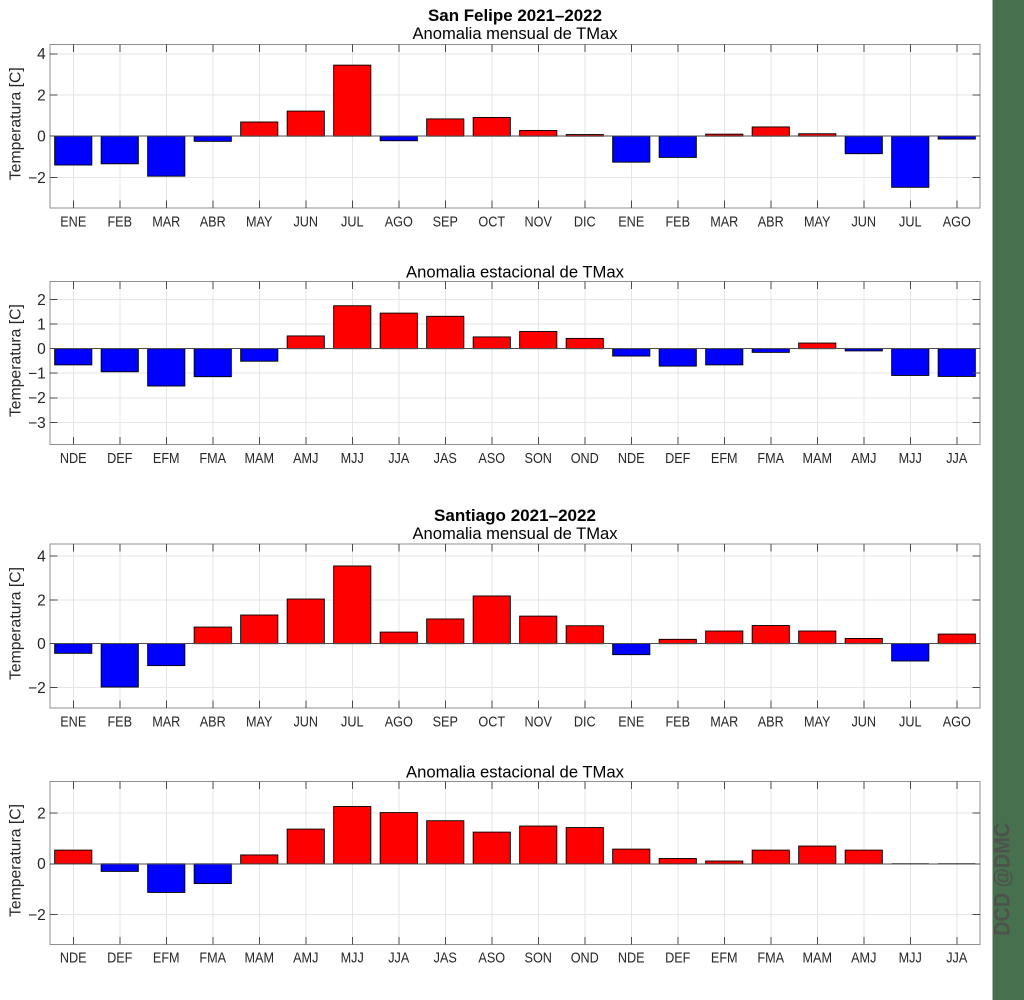 Image resolution: width=1024 pixels, height=1000 pixels. What do you see at coordinates (515, 273) in the screenshot?
I see `svg-text: Anomalia estacional de TMax` at bounding box center [515, 273].